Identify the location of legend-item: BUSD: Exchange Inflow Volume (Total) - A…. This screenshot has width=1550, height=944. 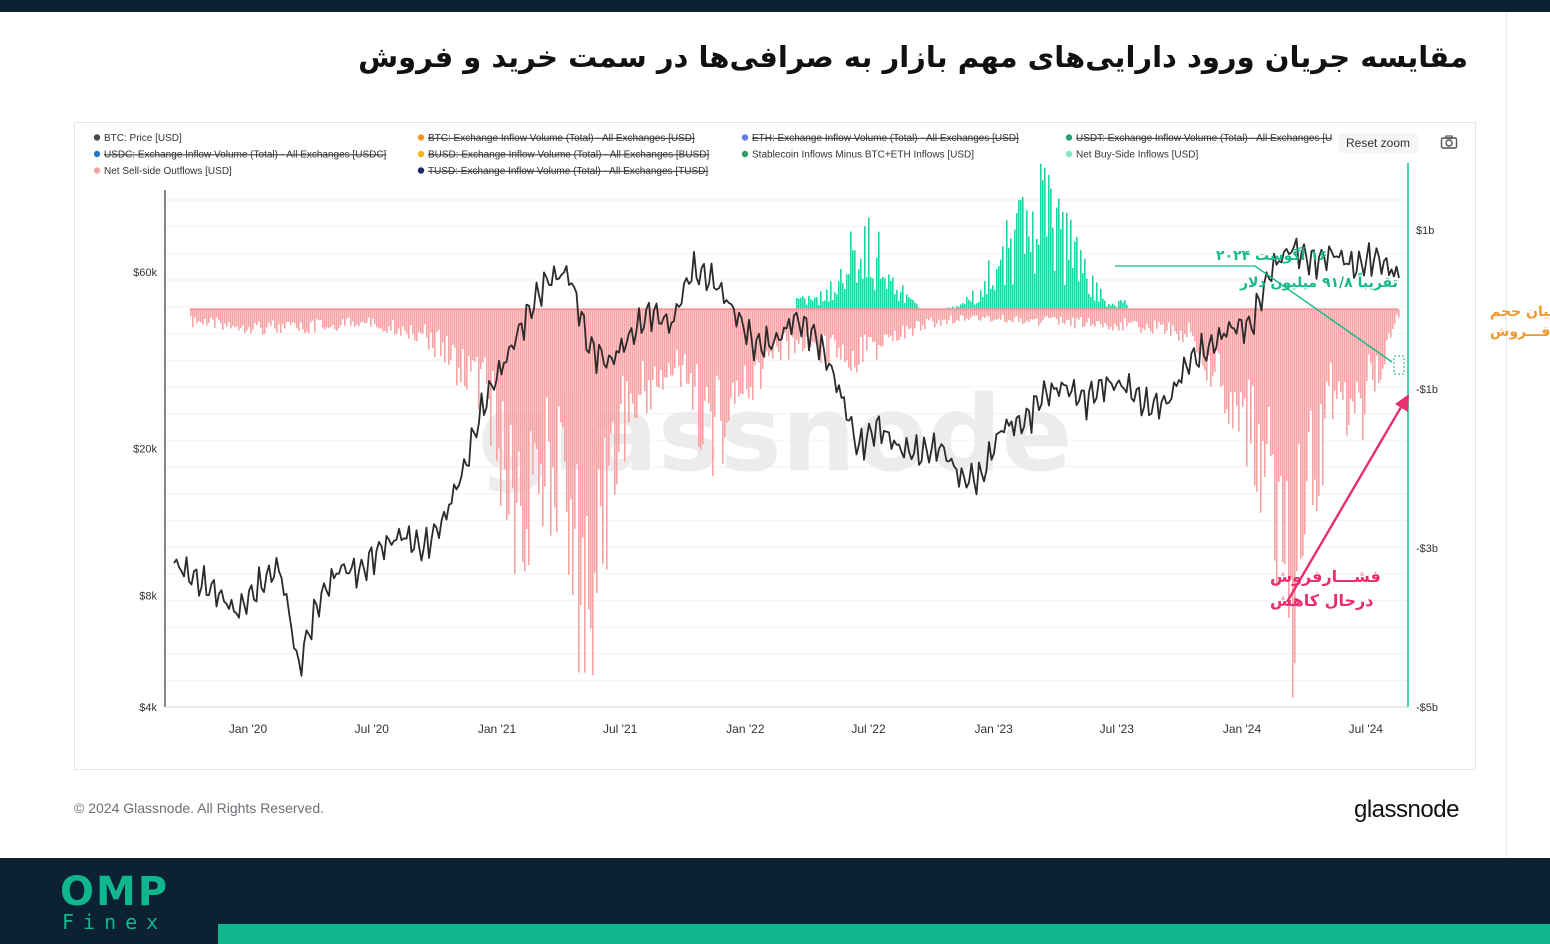
(568, 155).